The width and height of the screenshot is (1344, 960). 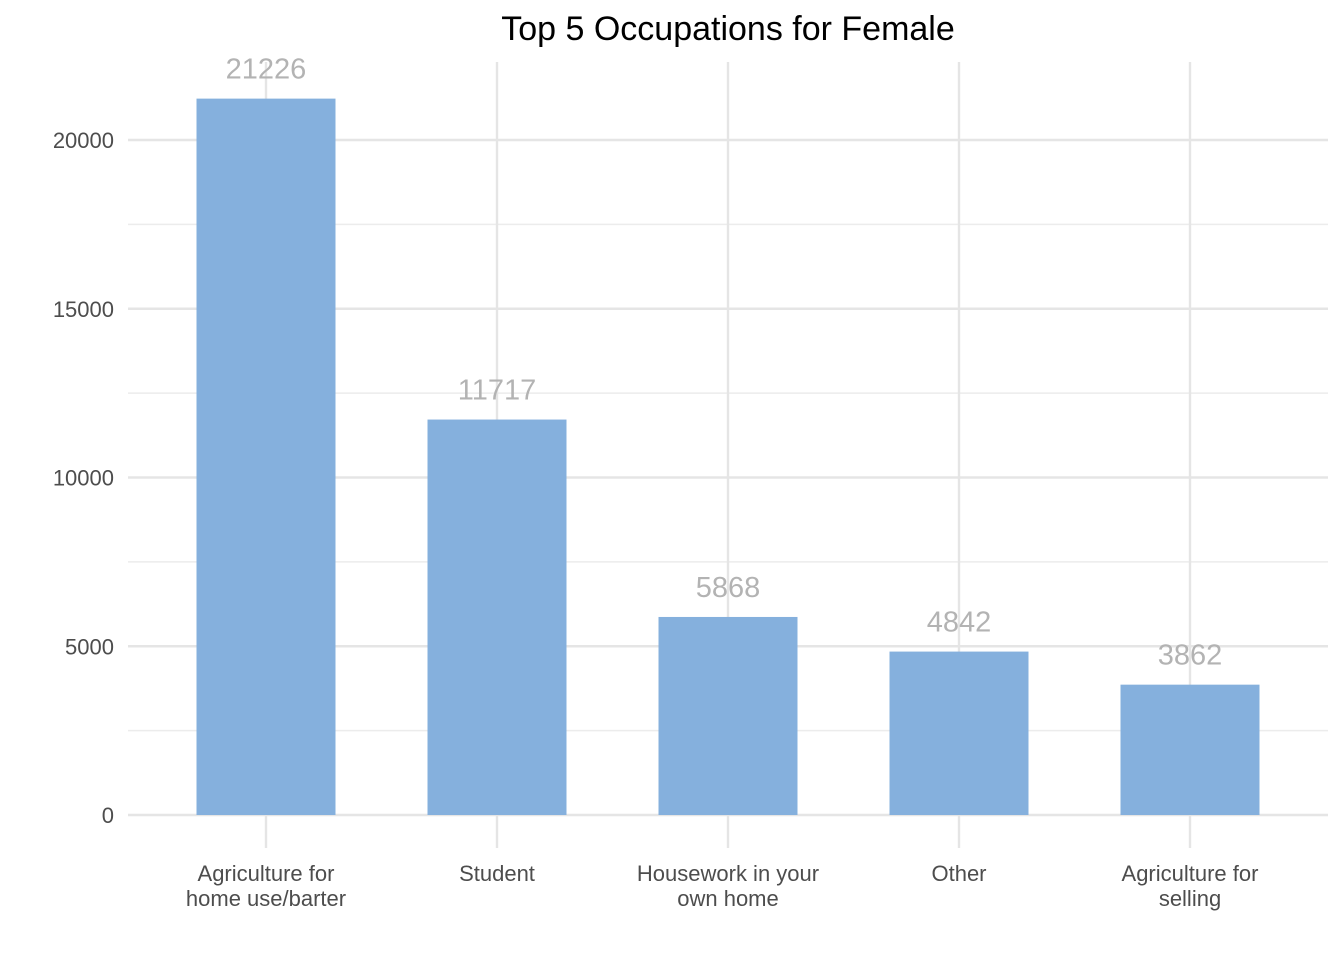 I want to click on y-tick-label: 10000, so click(x=83, y=478).